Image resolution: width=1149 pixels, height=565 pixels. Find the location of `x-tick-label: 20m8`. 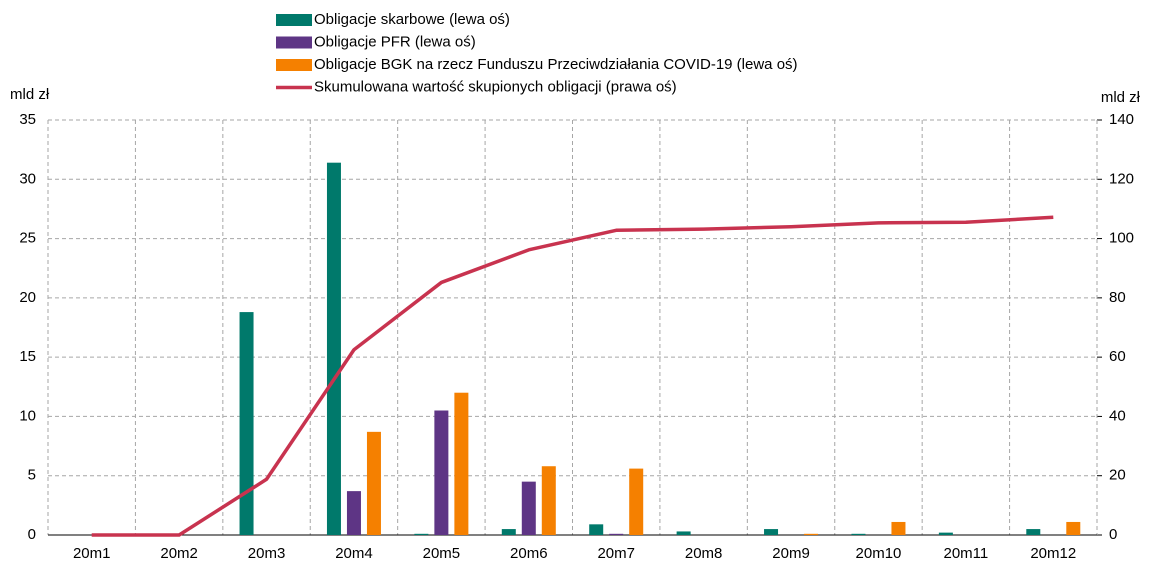

x-tick-label: 20m8 is located at coordinates (704, 553).